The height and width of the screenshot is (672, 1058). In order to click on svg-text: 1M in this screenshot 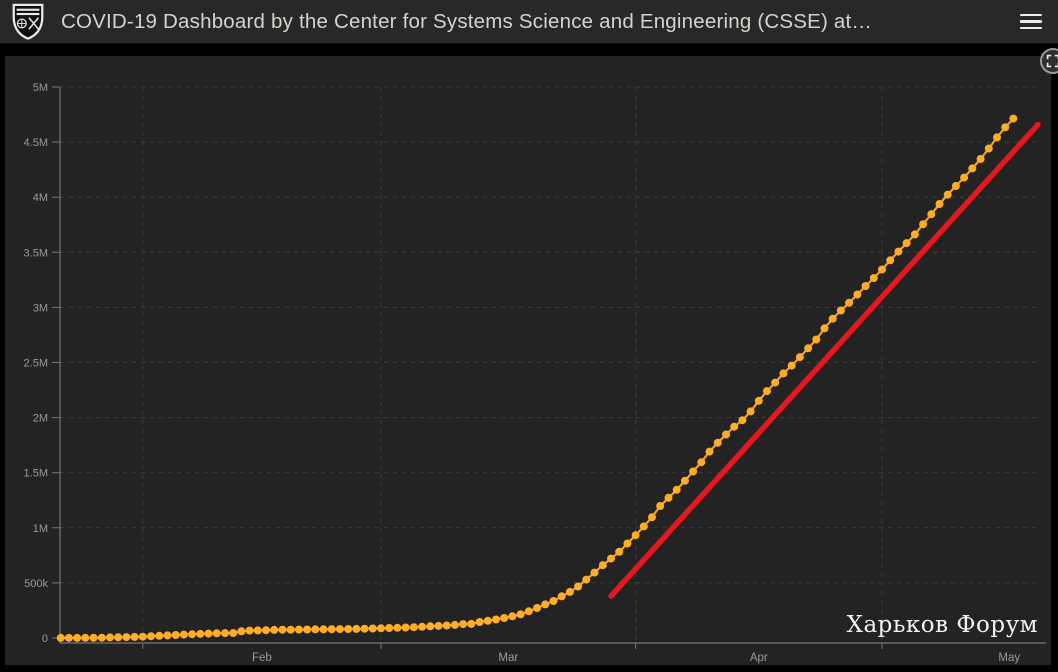, I will do `click(40, 529)`.